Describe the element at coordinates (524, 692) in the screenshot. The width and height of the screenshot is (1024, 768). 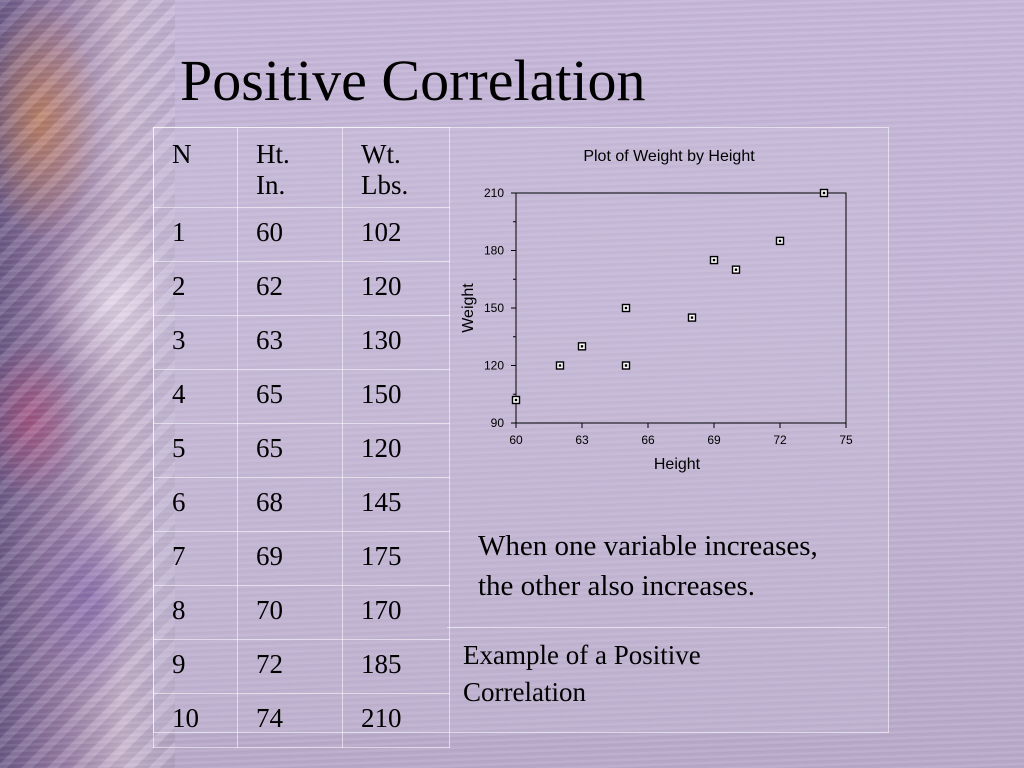
I see `note-line: Correlation` at that location.